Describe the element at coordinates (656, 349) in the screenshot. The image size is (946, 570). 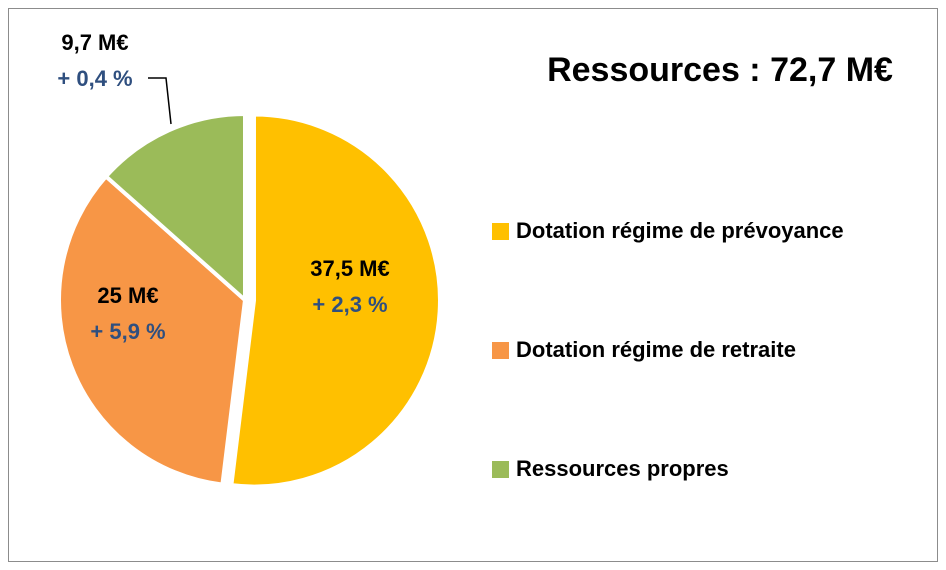
I see `legend-label: Dotation régime de retraite` at that location.